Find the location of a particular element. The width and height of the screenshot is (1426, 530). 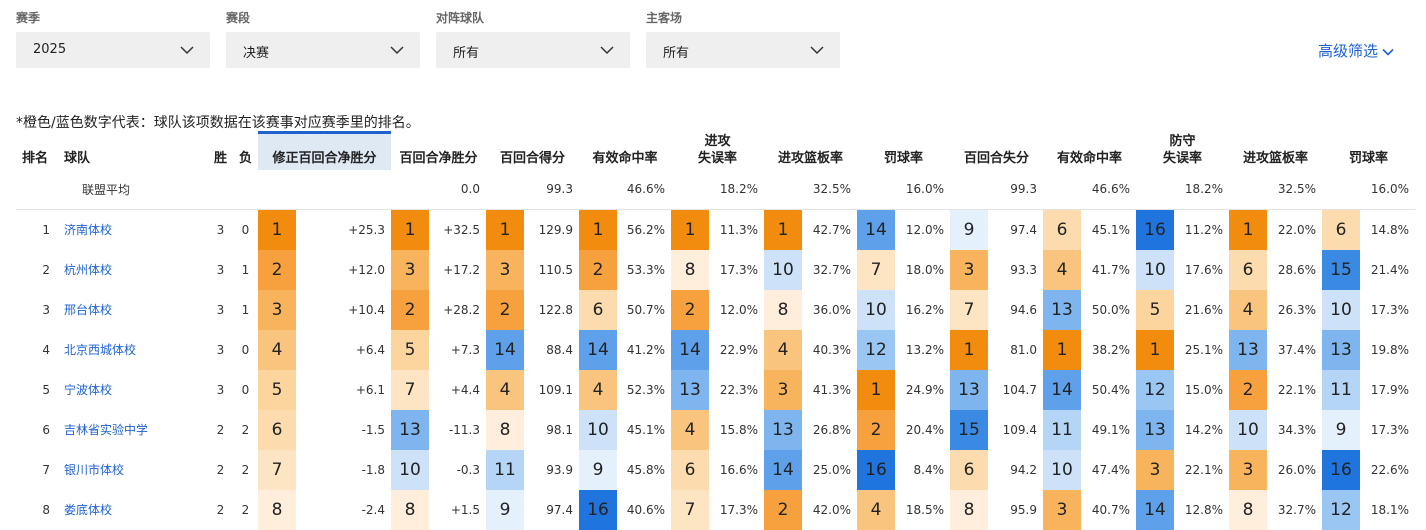

stat-value: 15.0% is located at coordinates (1203, 389).